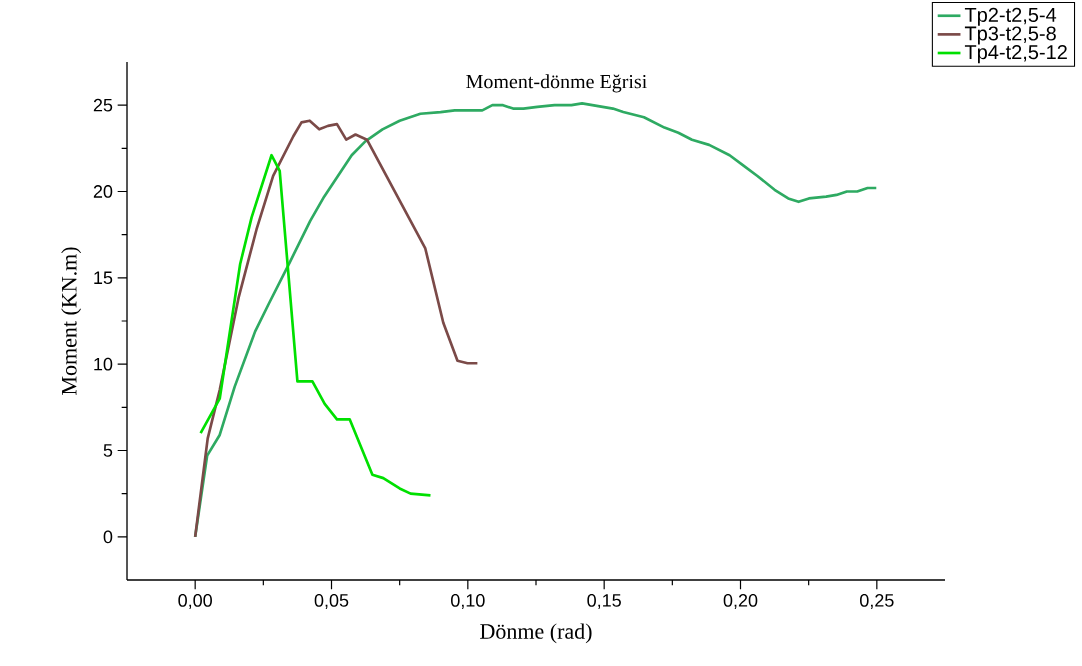 The width and height of the screenshot is (1082, 666). What do you see at coordinates (1010, 35) in the screenshot?
I see `legend-label: Tp3-t2,5-8` at bounding box center [1010, 35].